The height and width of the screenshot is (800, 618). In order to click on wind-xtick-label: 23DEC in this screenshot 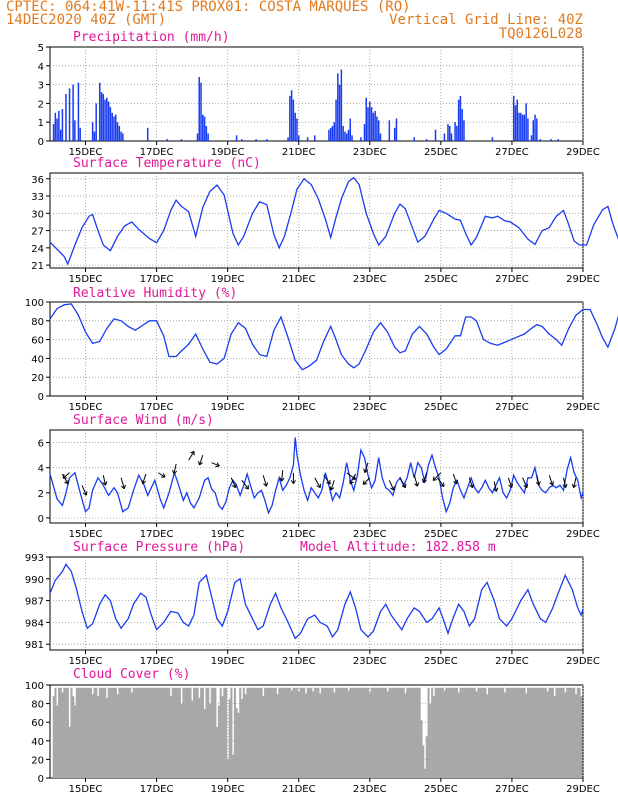, I will do `click(370, 534)`.